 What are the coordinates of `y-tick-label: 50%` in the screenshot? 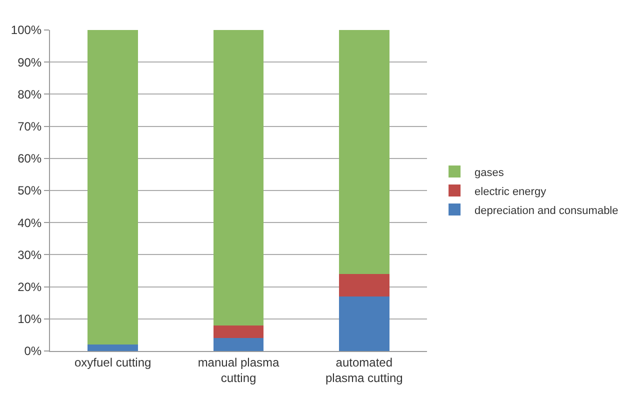 It's located at (30, 191).